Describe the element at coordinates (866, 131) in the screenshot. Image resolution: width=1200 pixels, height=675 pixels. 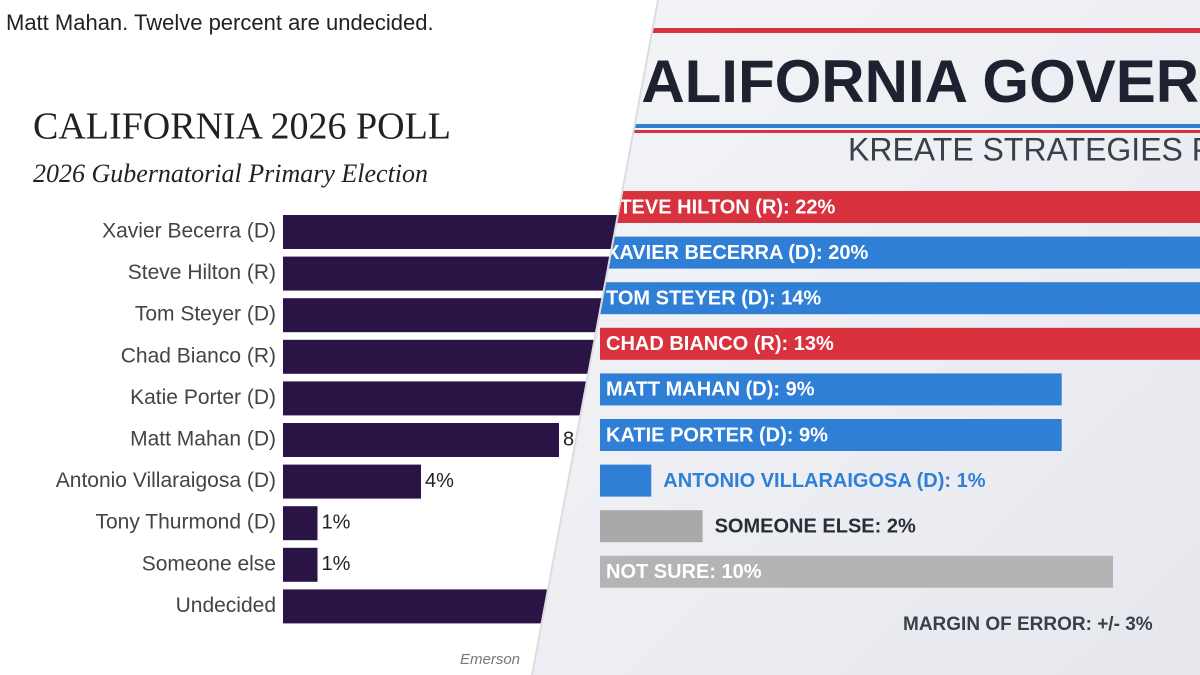
I see `red-stripe` at that location.